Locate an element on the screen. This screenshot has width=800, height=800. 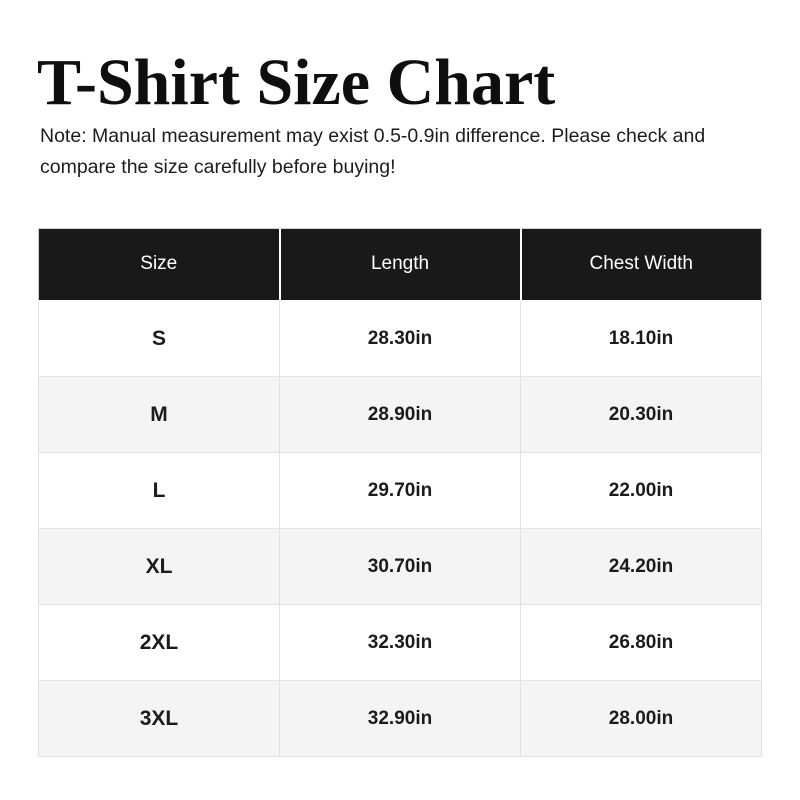
length-cell: 28.30in is located at coordinates (400, 338).